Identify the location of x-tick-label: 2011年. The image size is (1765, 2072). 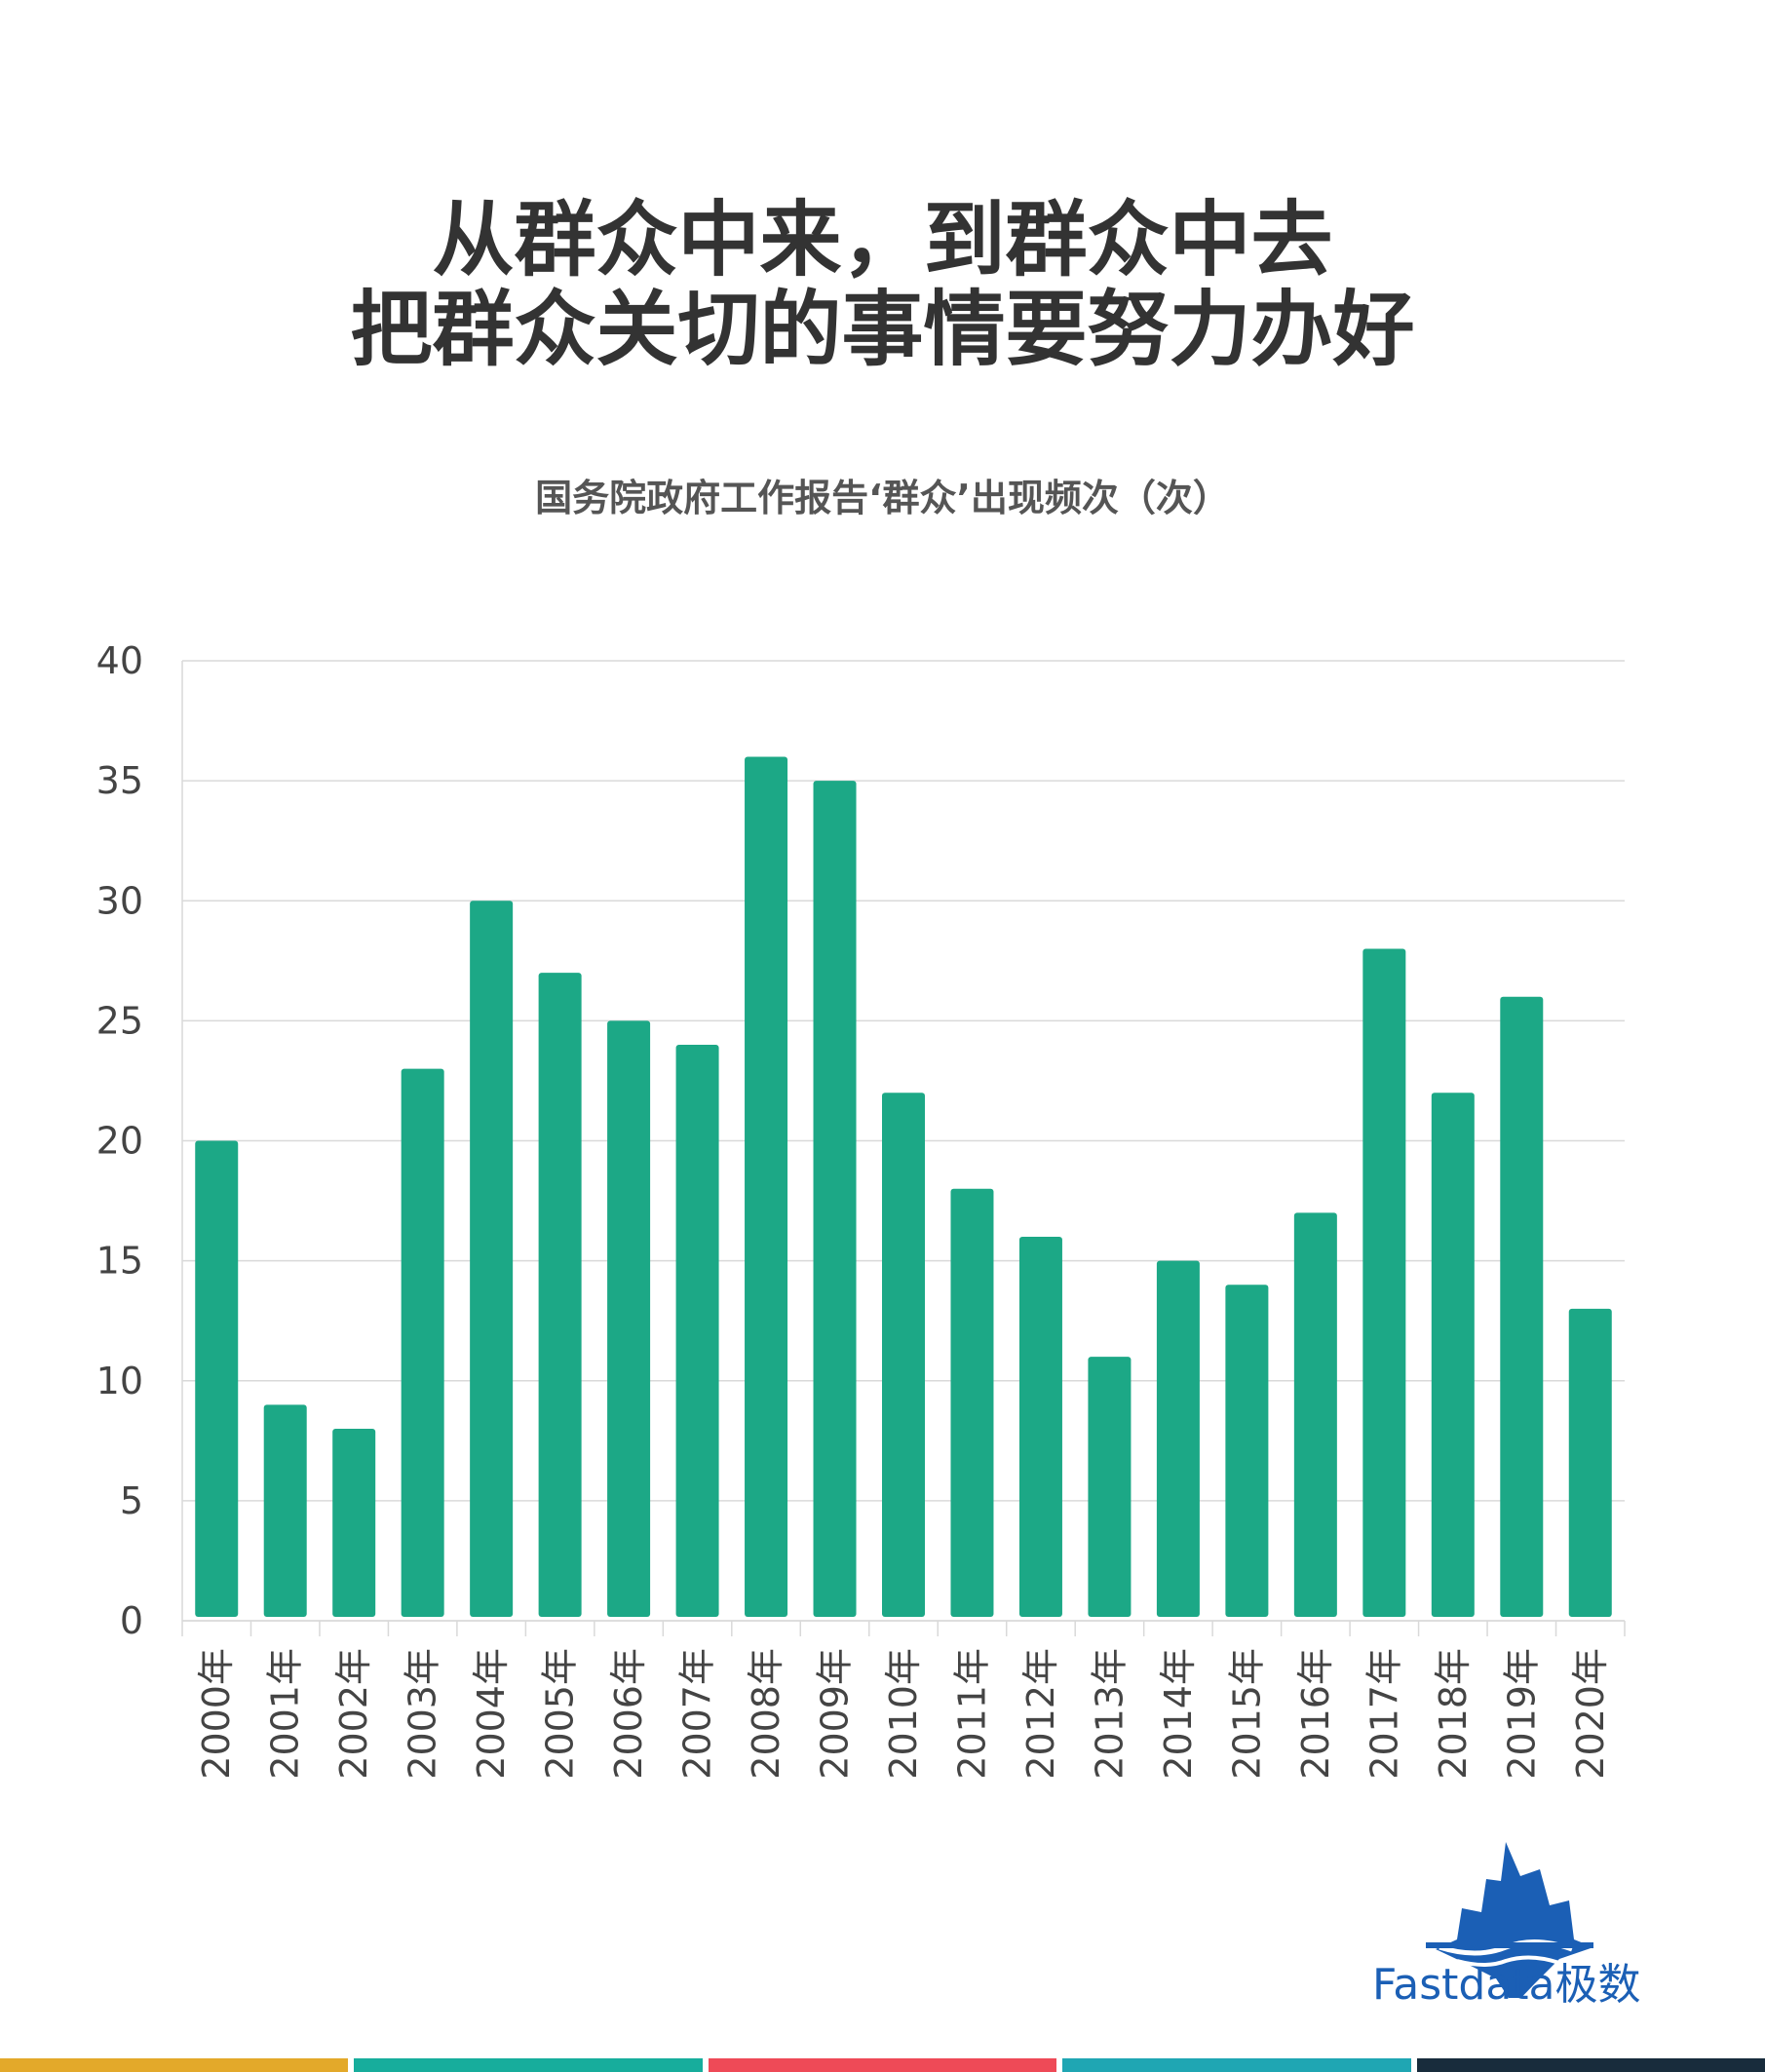
(971, 1714).